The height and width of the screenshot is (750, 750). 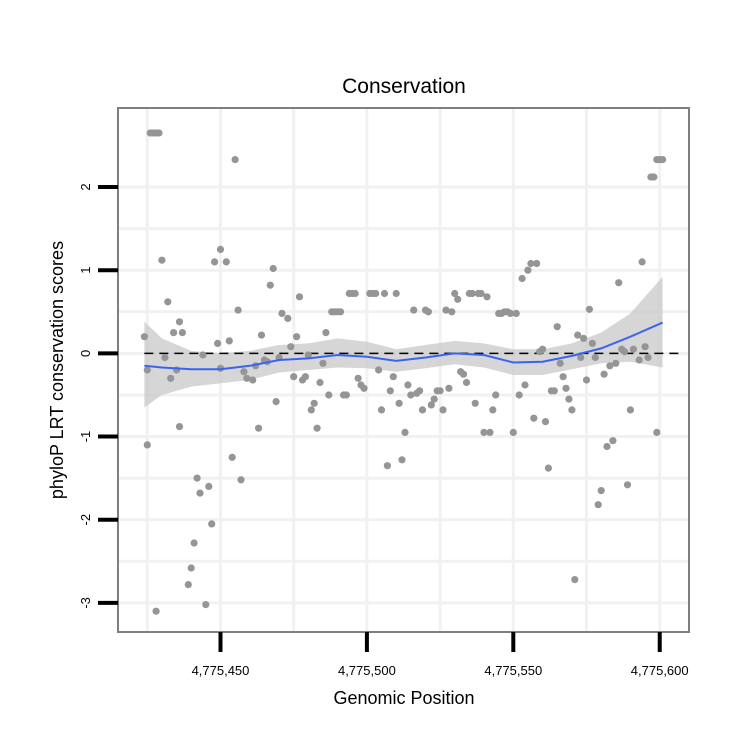 What do you see at coordinates (404, 86) in the screenshot?
I see `chart-title: Conservation` at bounding box center [404, 86].